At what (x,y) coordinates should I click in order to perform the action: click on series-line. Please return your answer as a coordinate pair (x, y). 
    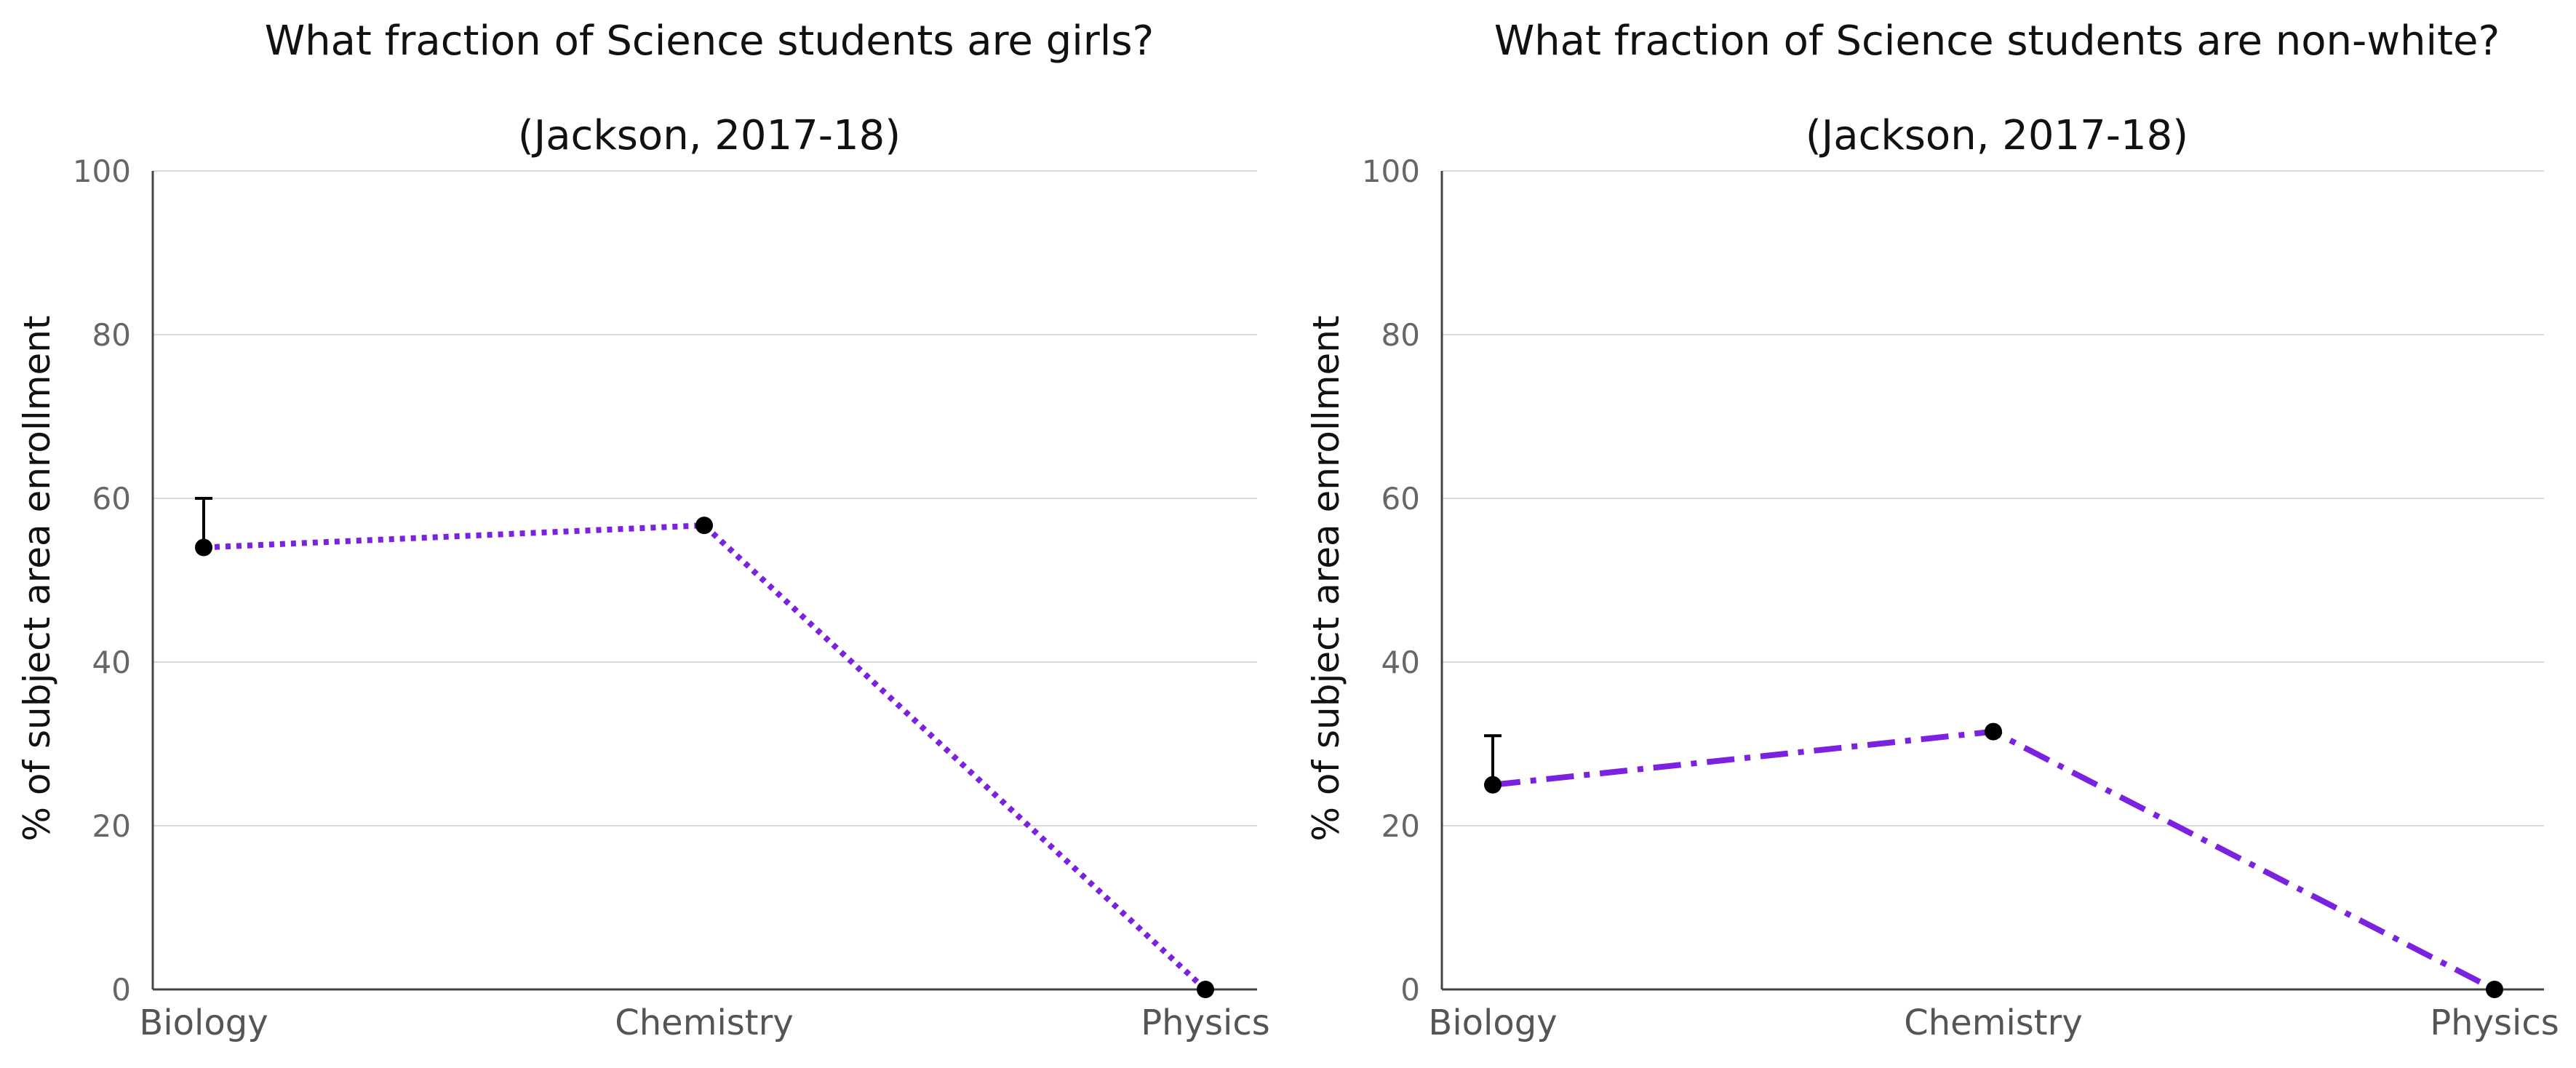
    Looking at the image, I should click on (1994, 860).